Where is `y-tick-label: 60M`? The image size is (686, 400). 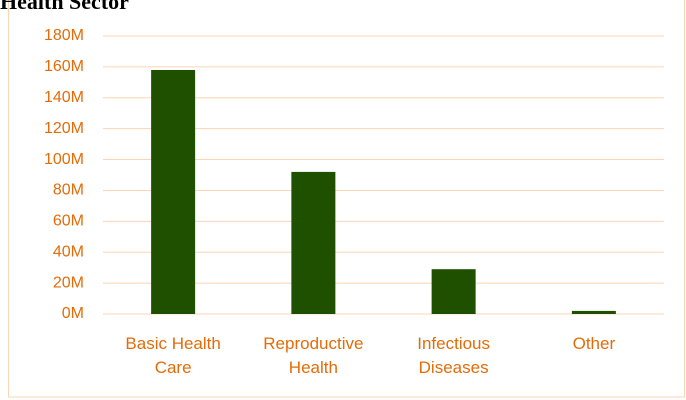
y-tick-label: 60M is located at coordinates (68, 221).